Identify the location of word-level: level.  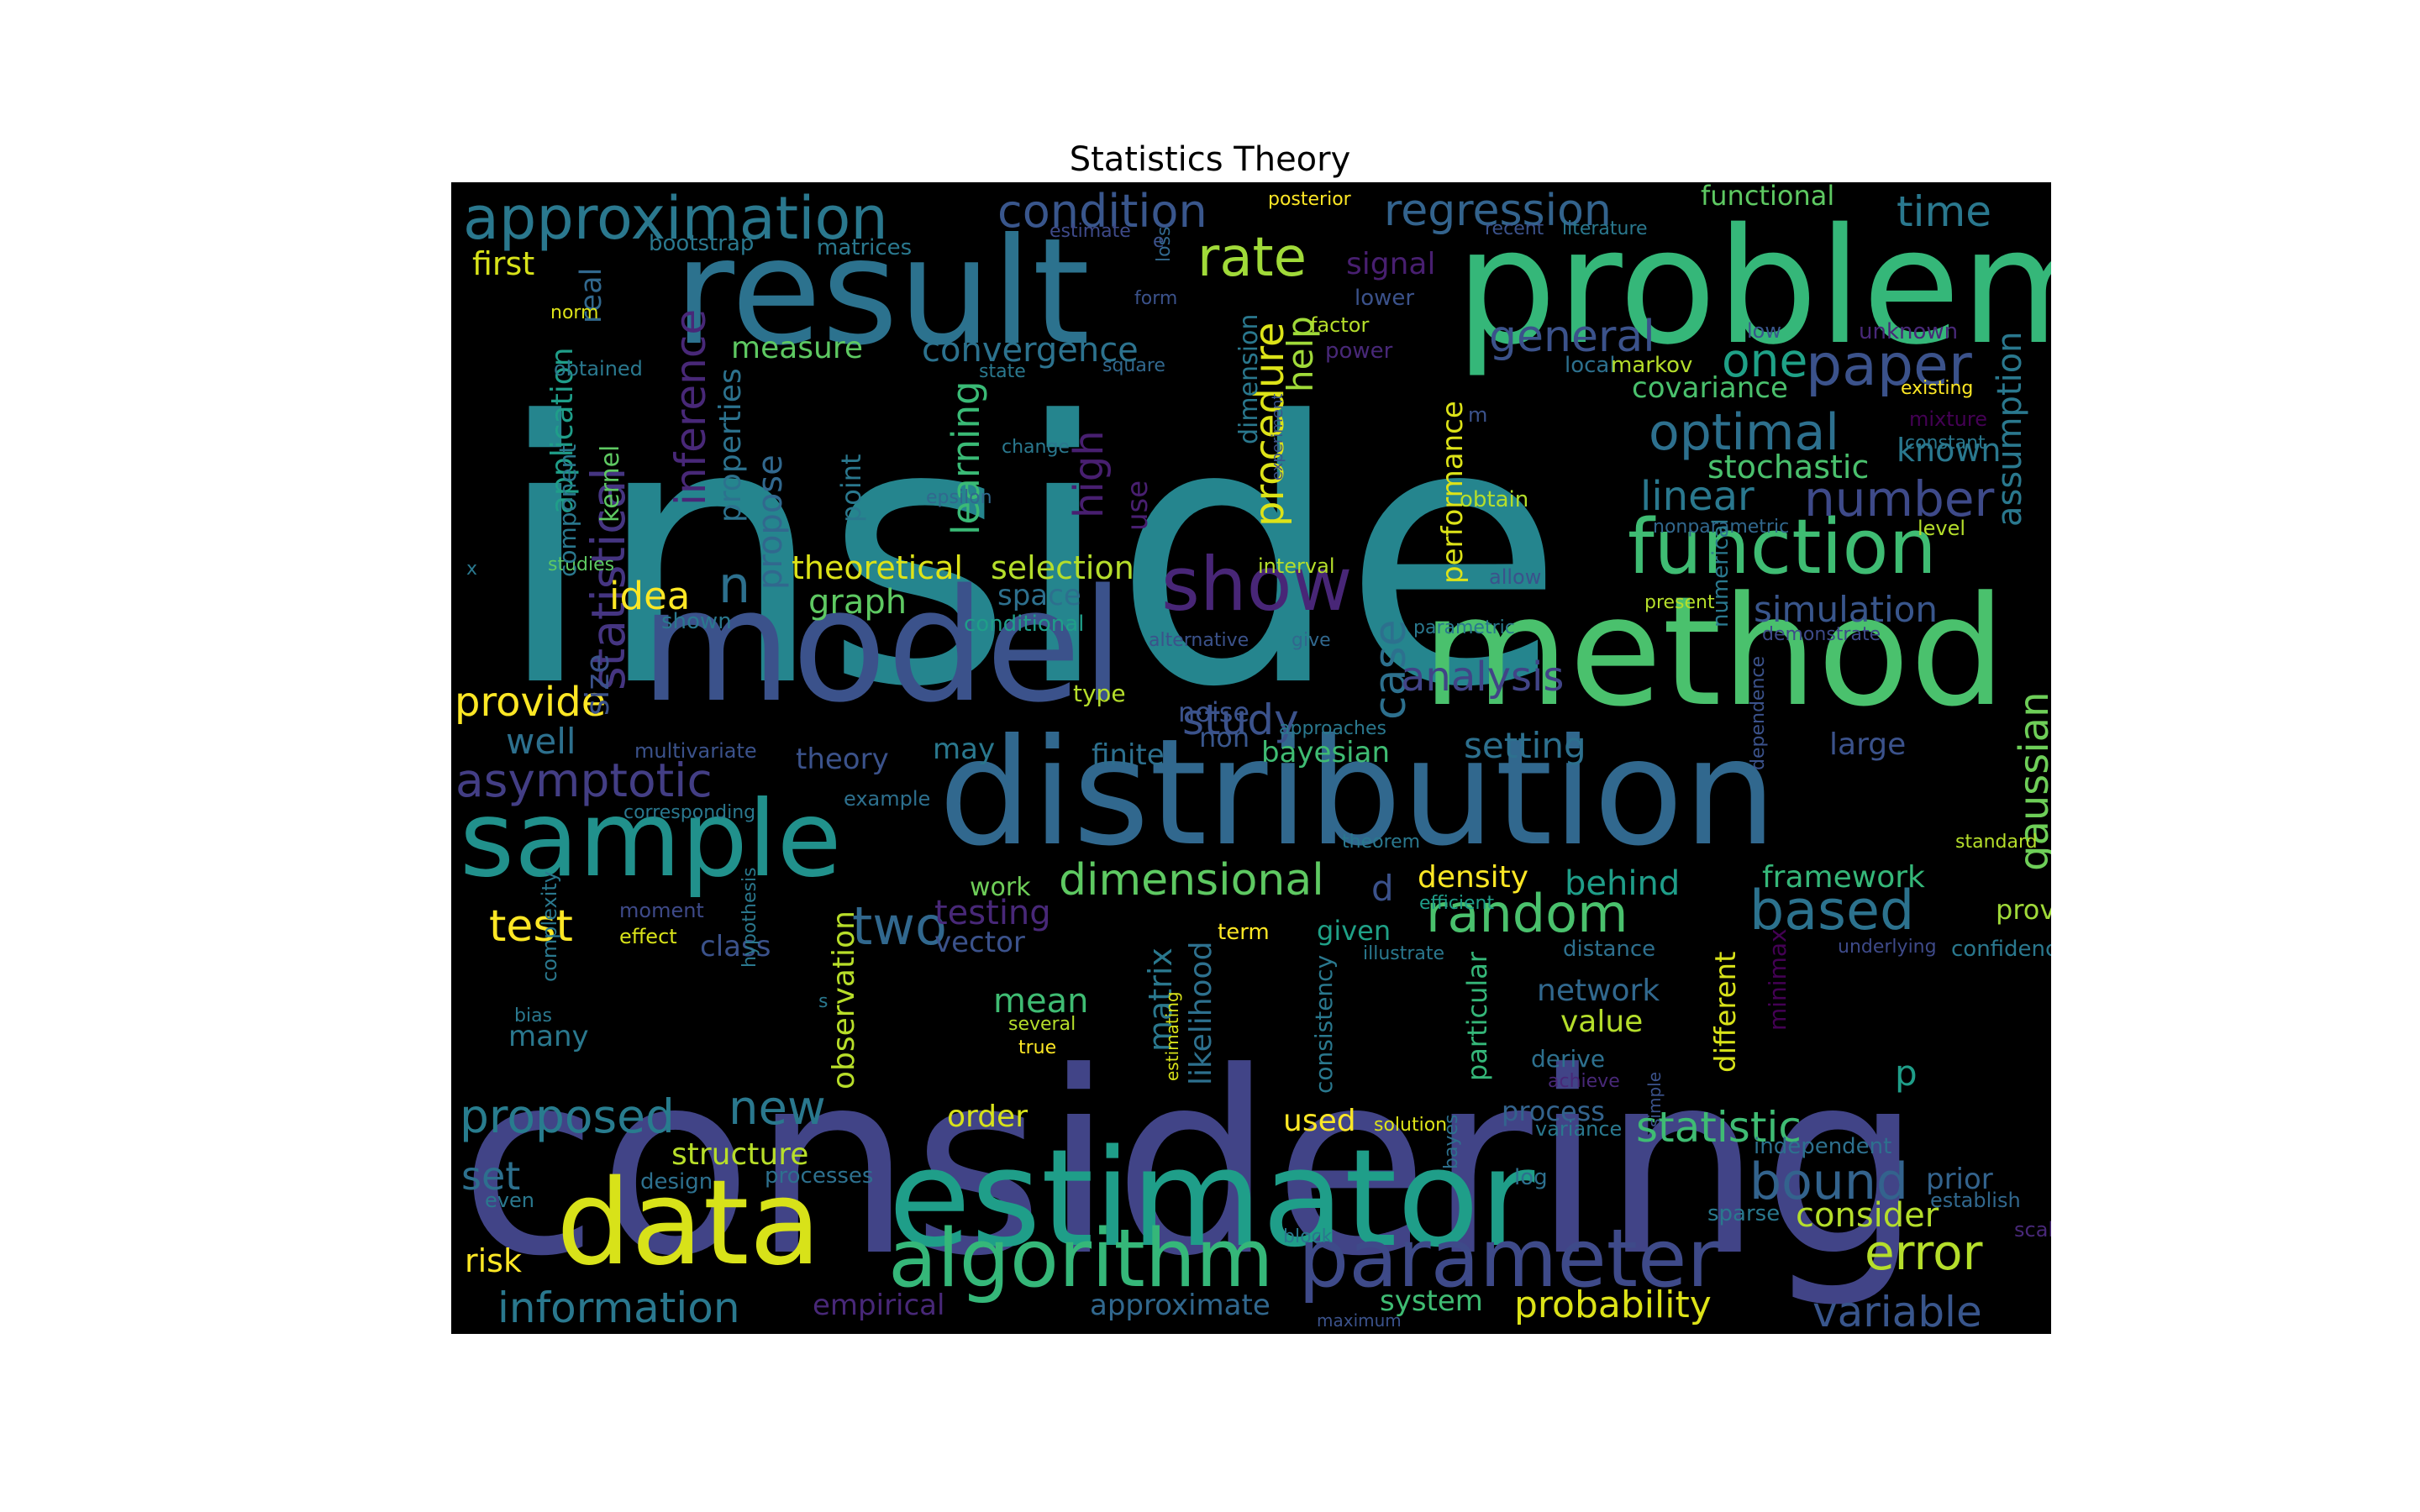
(1942, 528).